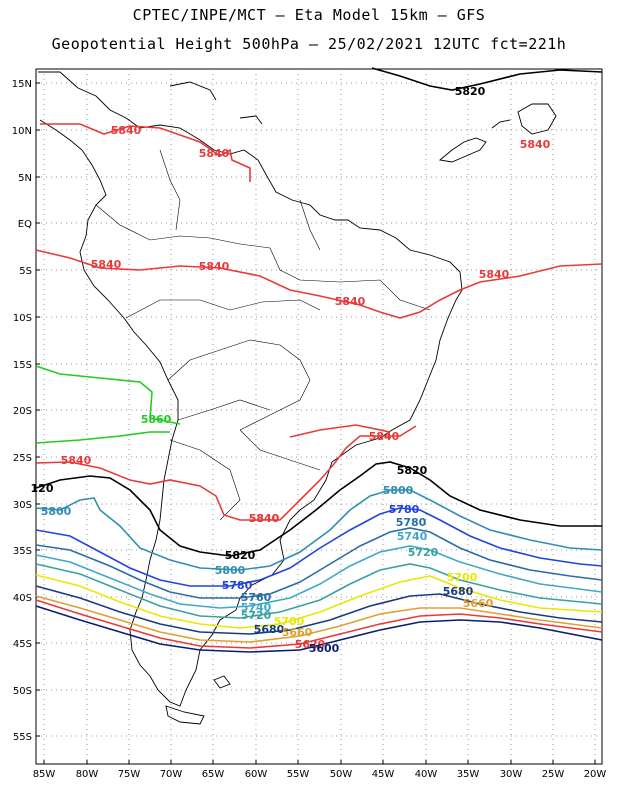 This screenshot has width=618, height=800. What do you see at coordinates (22, 551) in the screenshot?
I see `lat-tick-label: 35S` at bounding box center [22, 551].